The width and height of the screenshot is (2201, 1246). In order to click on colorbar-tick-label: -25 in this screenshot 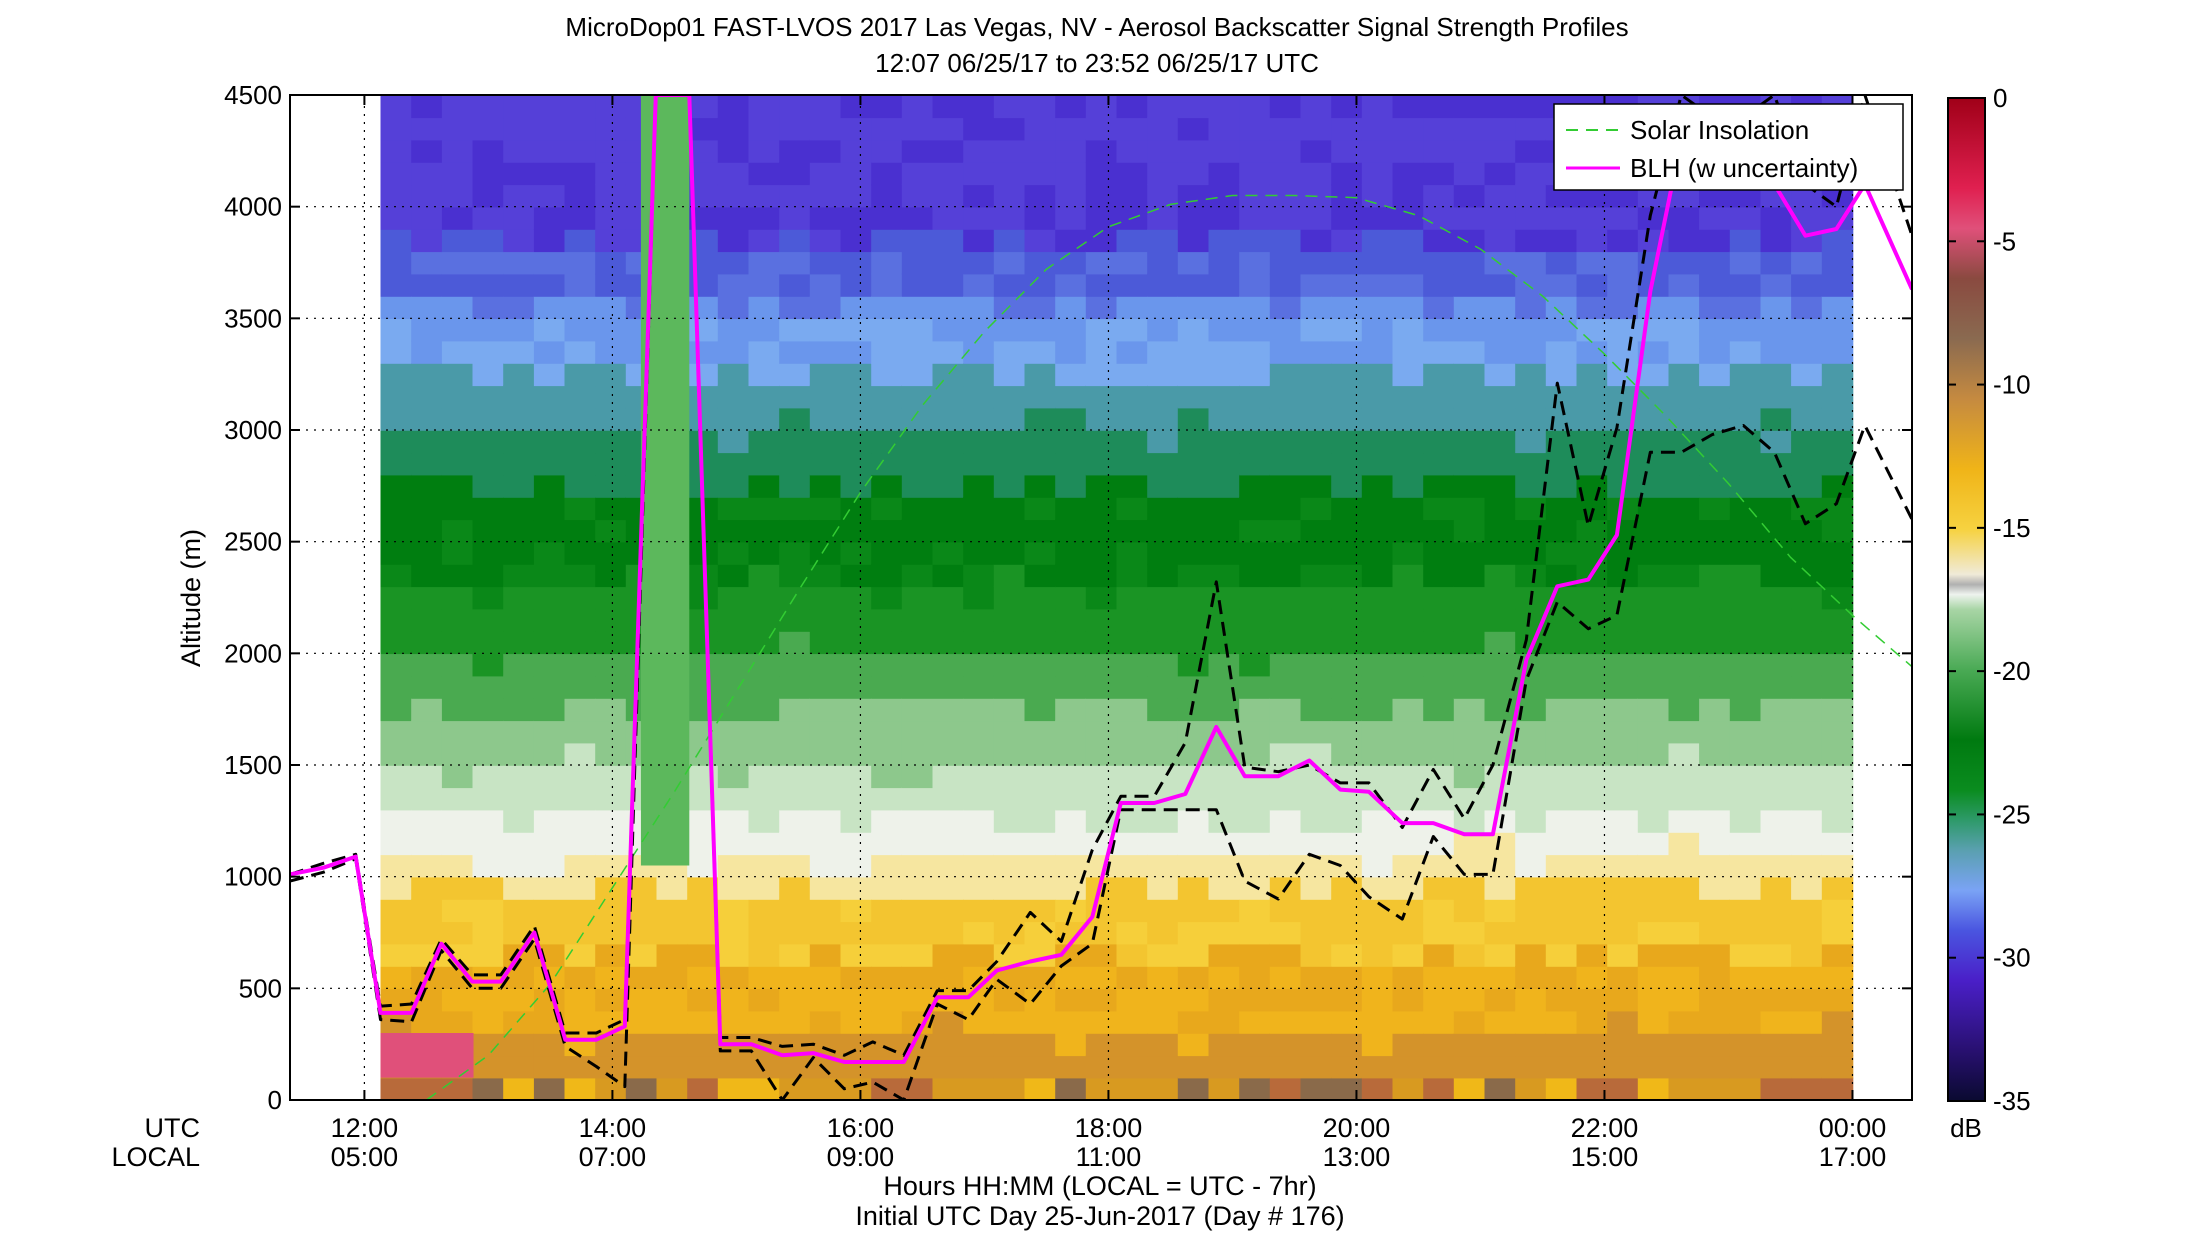, I will do `click(2012, 814)`.